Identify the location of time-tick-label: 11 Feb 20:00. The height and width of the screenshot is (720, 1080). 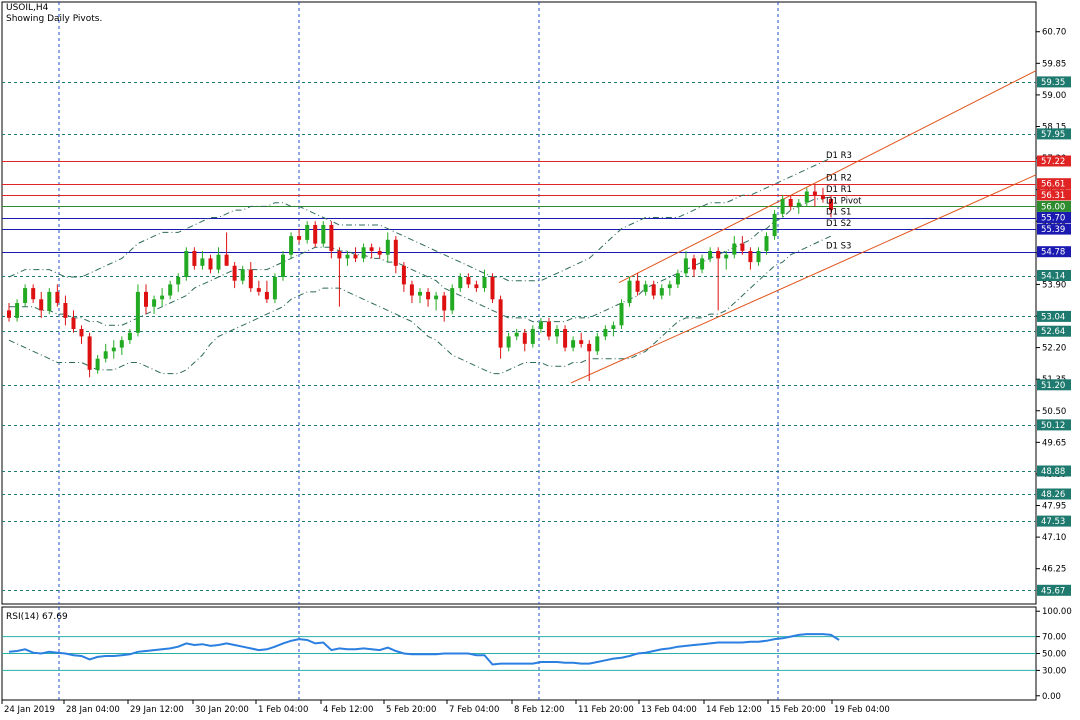
(606, 710).